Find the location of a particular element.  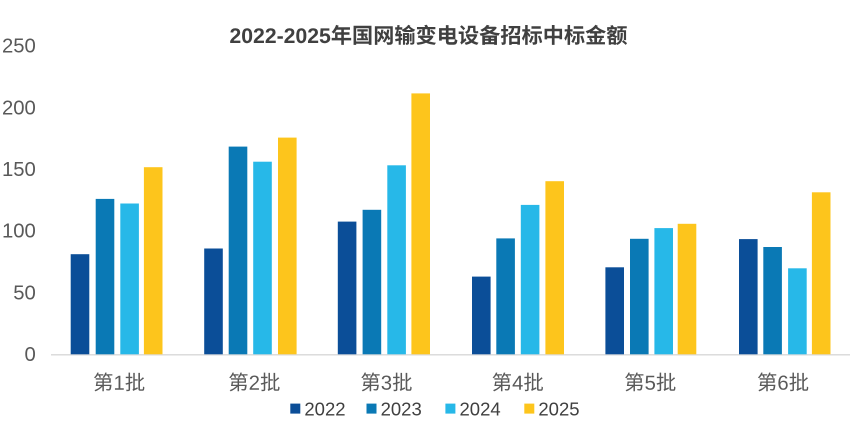

svg-text: 200 is located at coordinates (19, 108).